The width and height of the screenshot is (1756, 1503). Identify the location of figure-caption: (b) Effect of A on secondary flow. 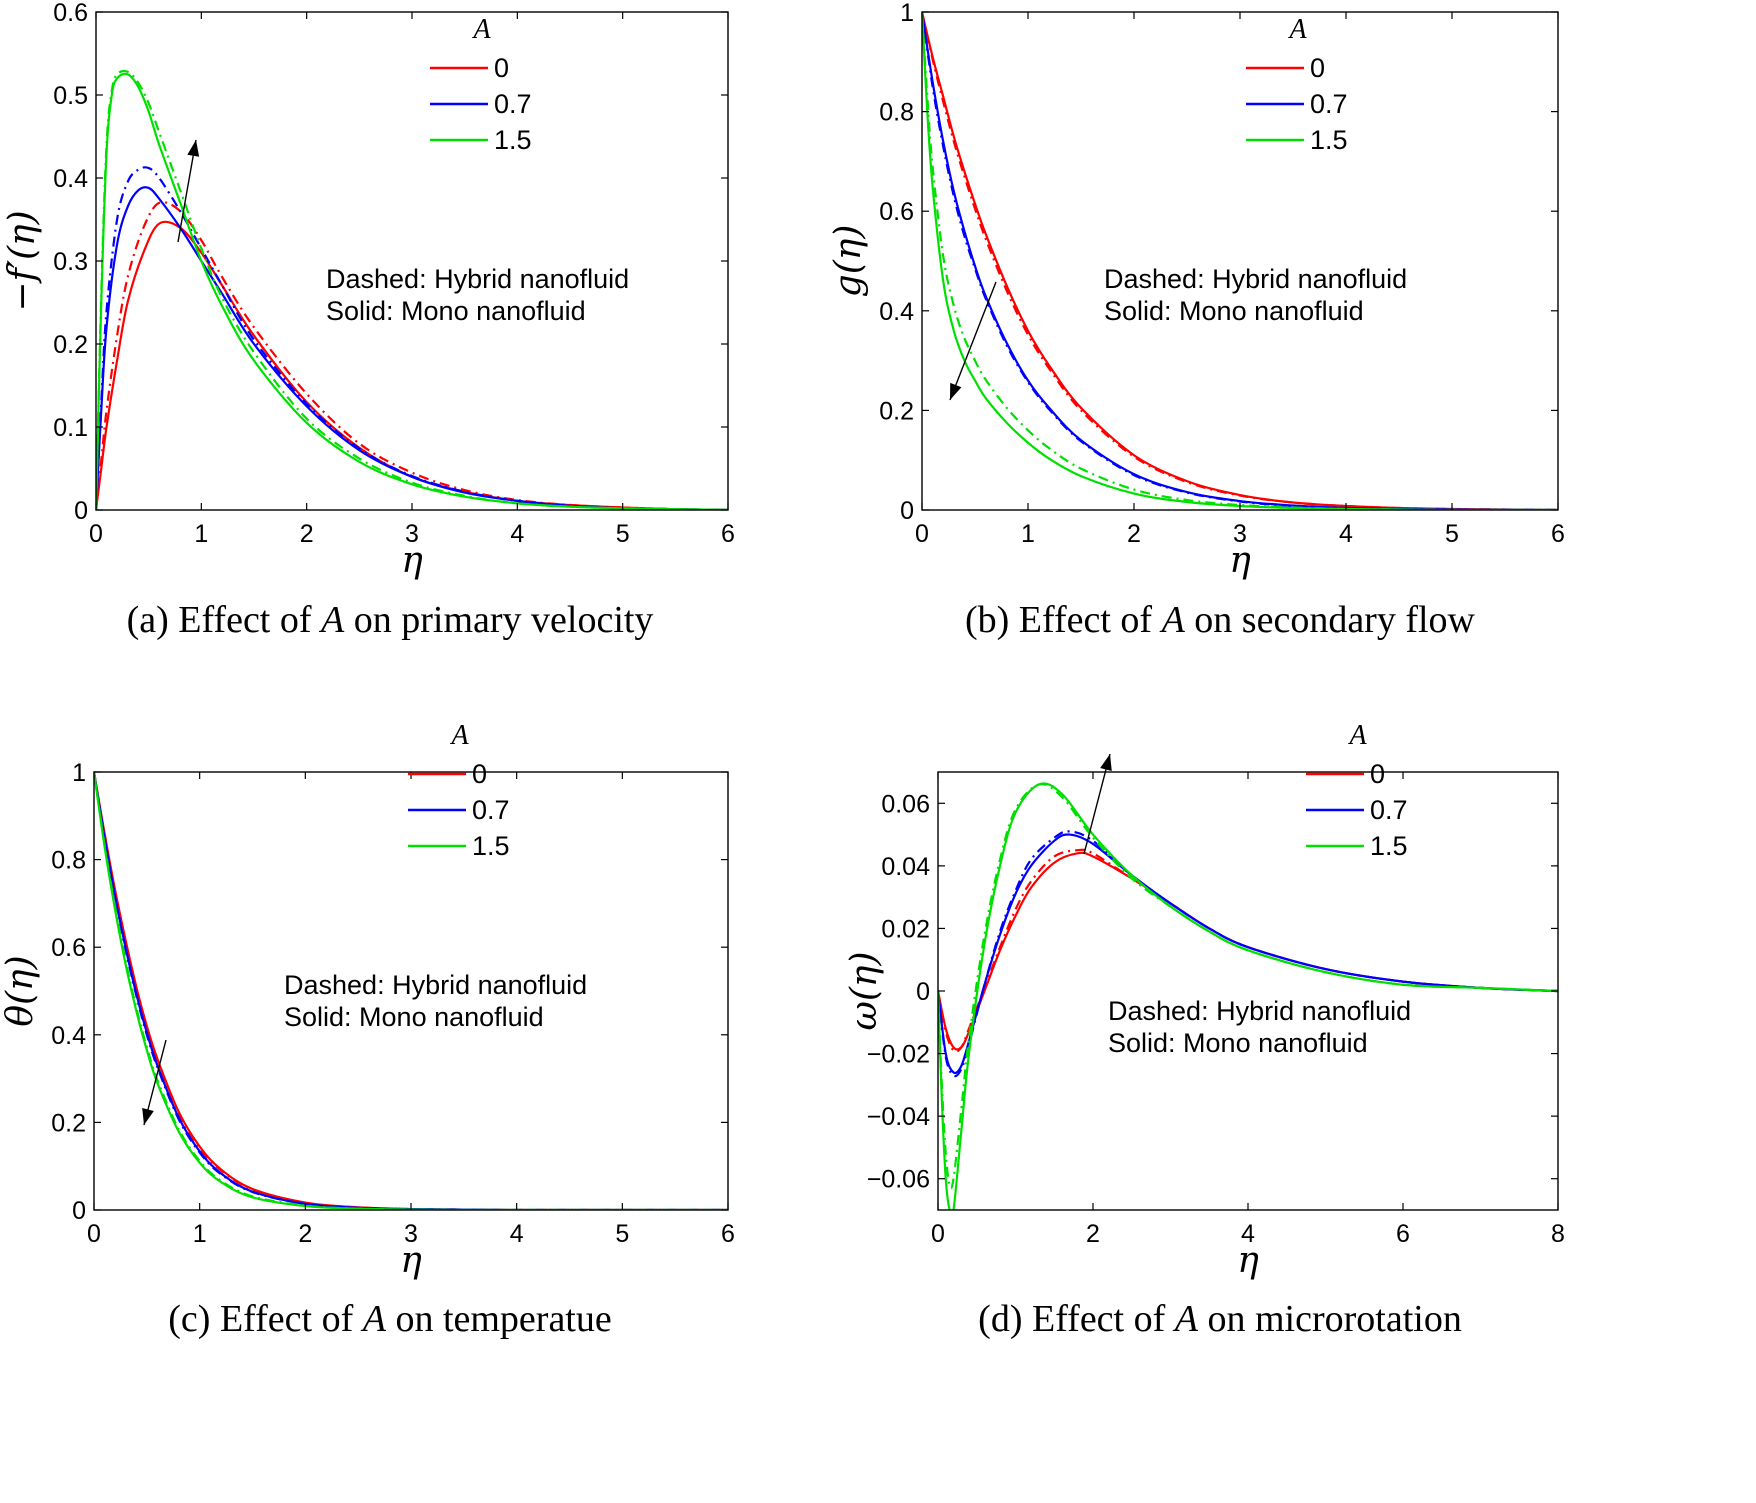
(1220, 620).